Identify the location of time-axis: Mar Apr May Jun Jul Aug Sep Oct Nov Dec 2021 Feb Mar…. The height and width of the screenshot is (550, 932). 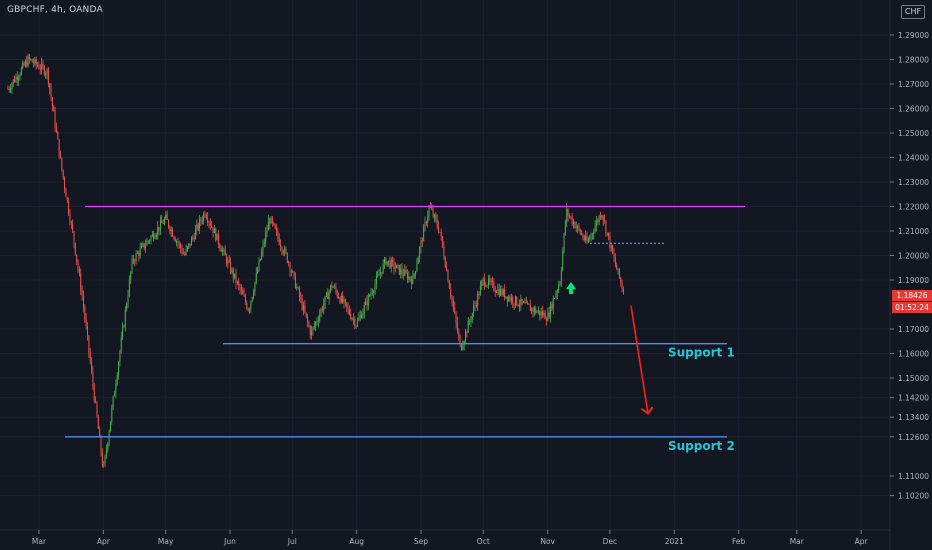
(450, 538).